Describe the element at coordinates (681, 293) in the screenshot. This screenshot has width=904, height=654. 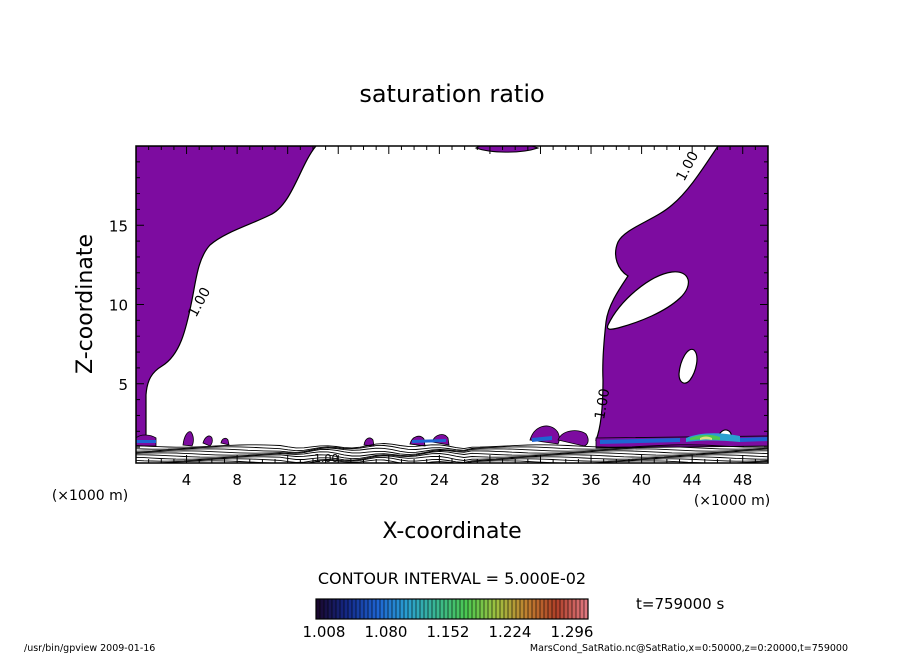
I see `supersaturated-region-right` at that location.